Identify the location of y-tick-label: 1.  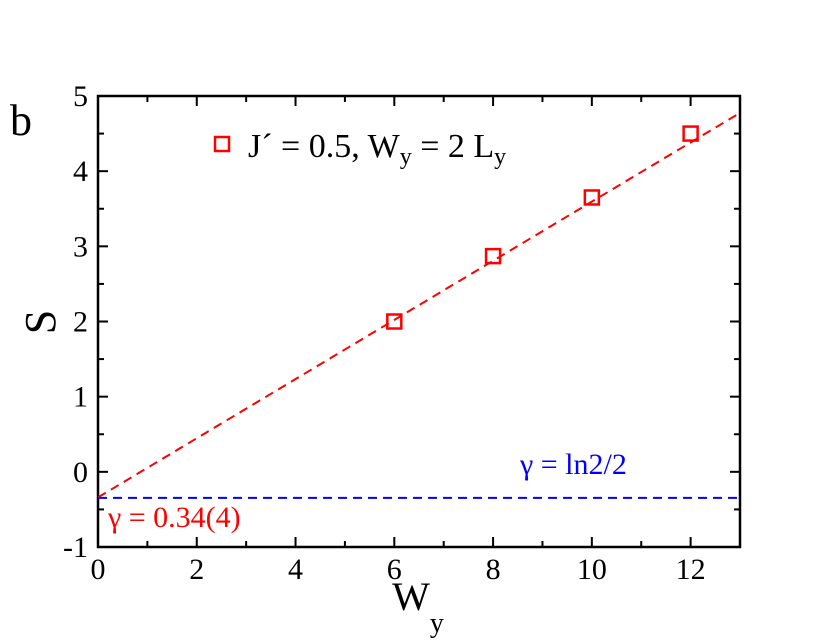
(80, 397).